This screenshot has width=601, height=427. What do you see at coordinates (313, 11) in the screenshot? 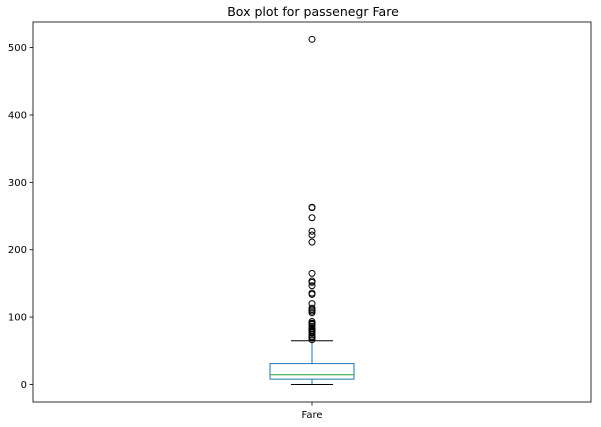
I see `chart-title: Box plot for passenegr Fare` at bounding box center [313, 11].